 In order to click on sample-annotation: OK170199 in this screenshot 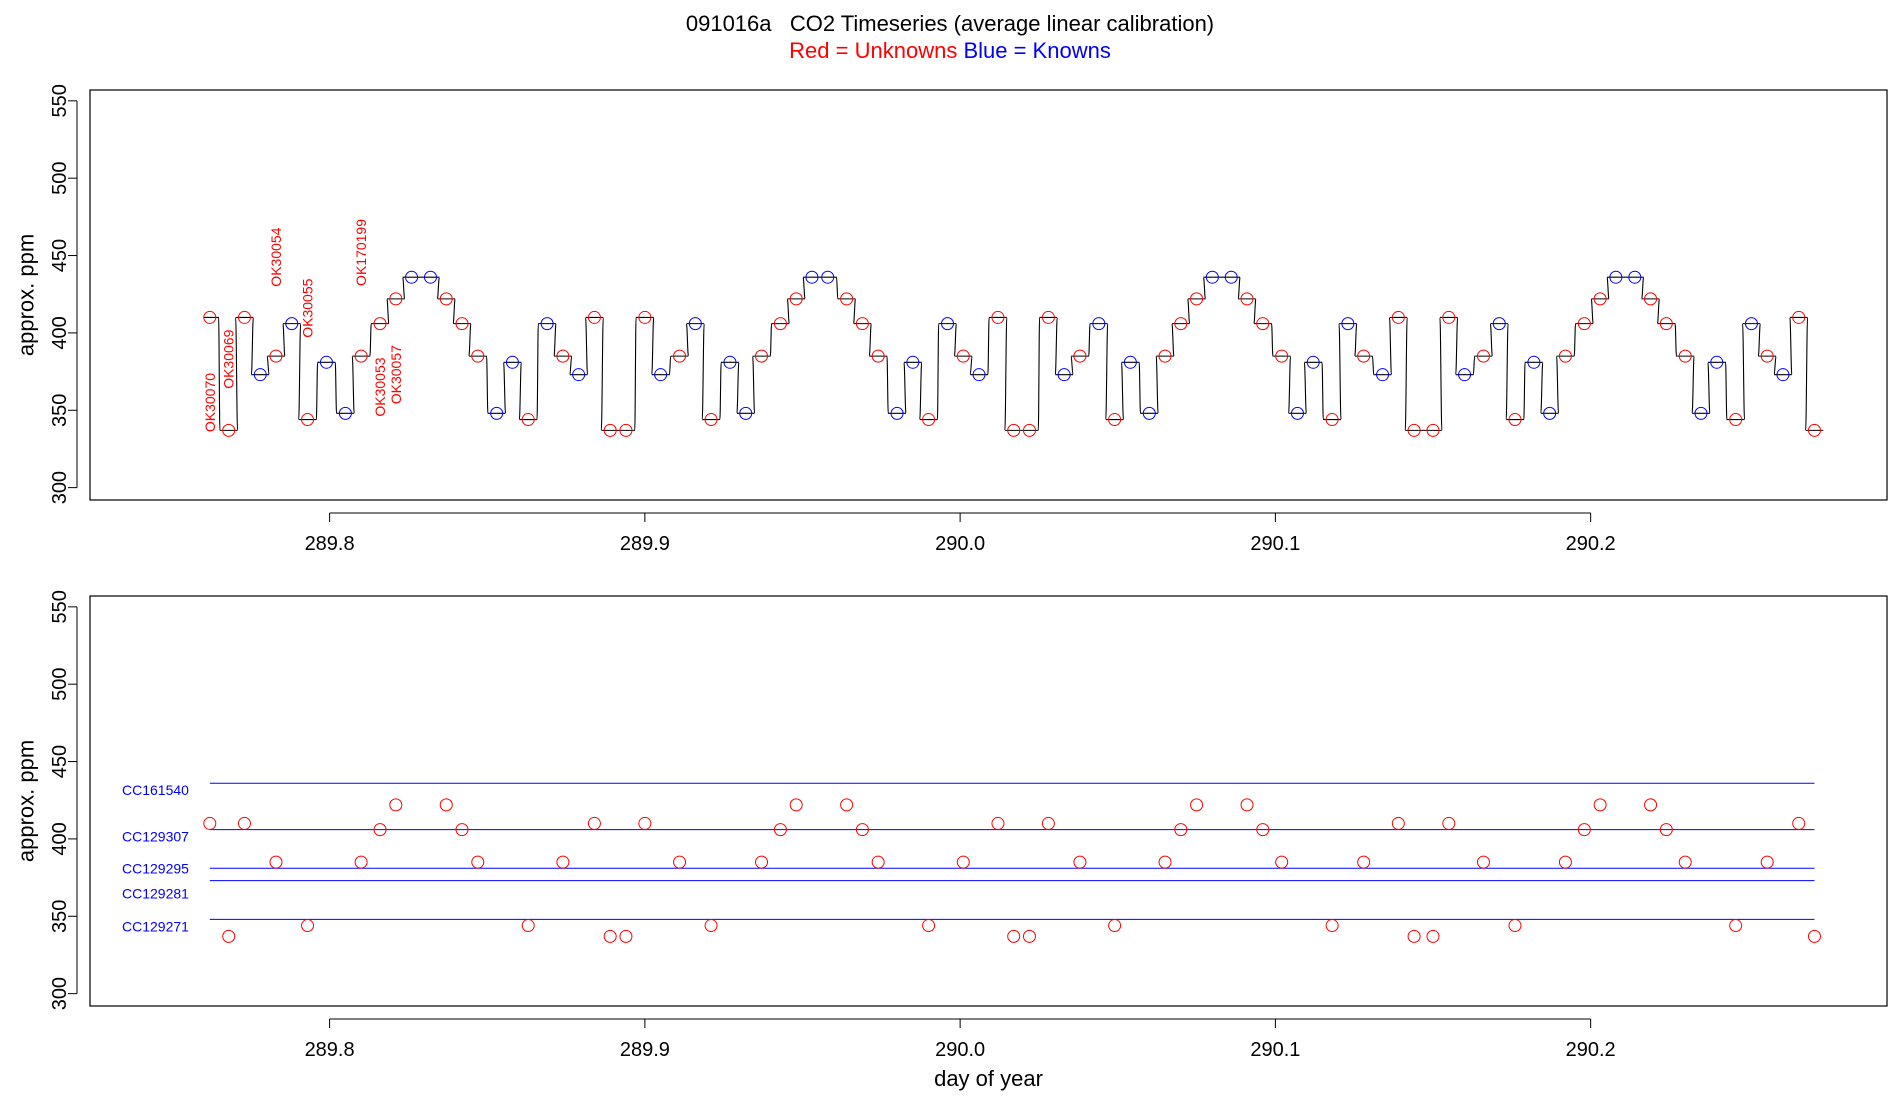, I will do `click(361, 252)`.